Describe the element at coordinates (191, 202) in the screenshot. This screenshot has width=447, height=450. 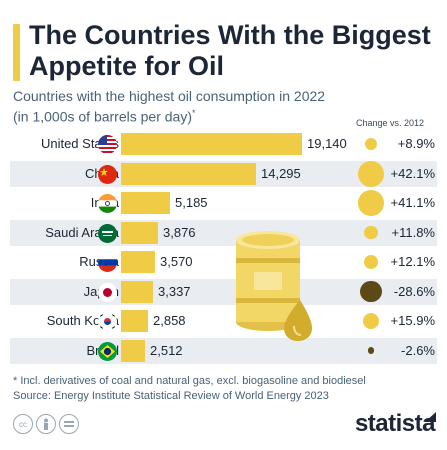
I see `data-label: 5,185` at that location.